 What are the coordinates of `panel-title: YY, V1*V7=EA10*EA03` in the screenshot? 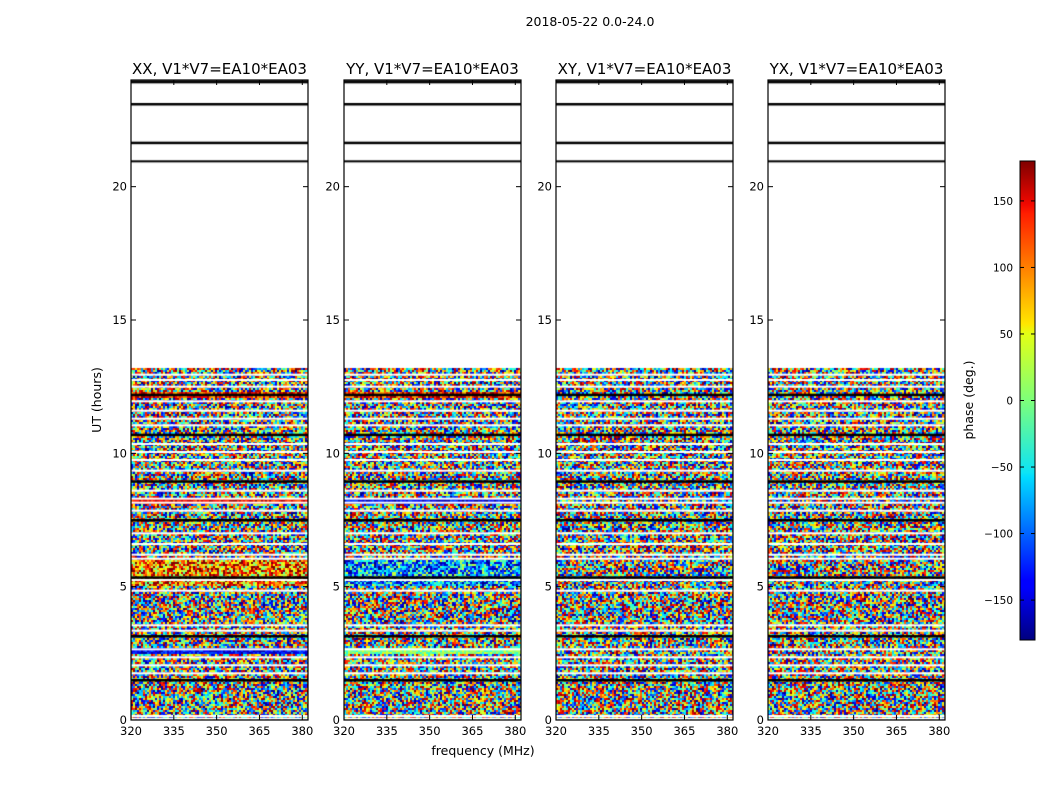 It's located at (432, 69).